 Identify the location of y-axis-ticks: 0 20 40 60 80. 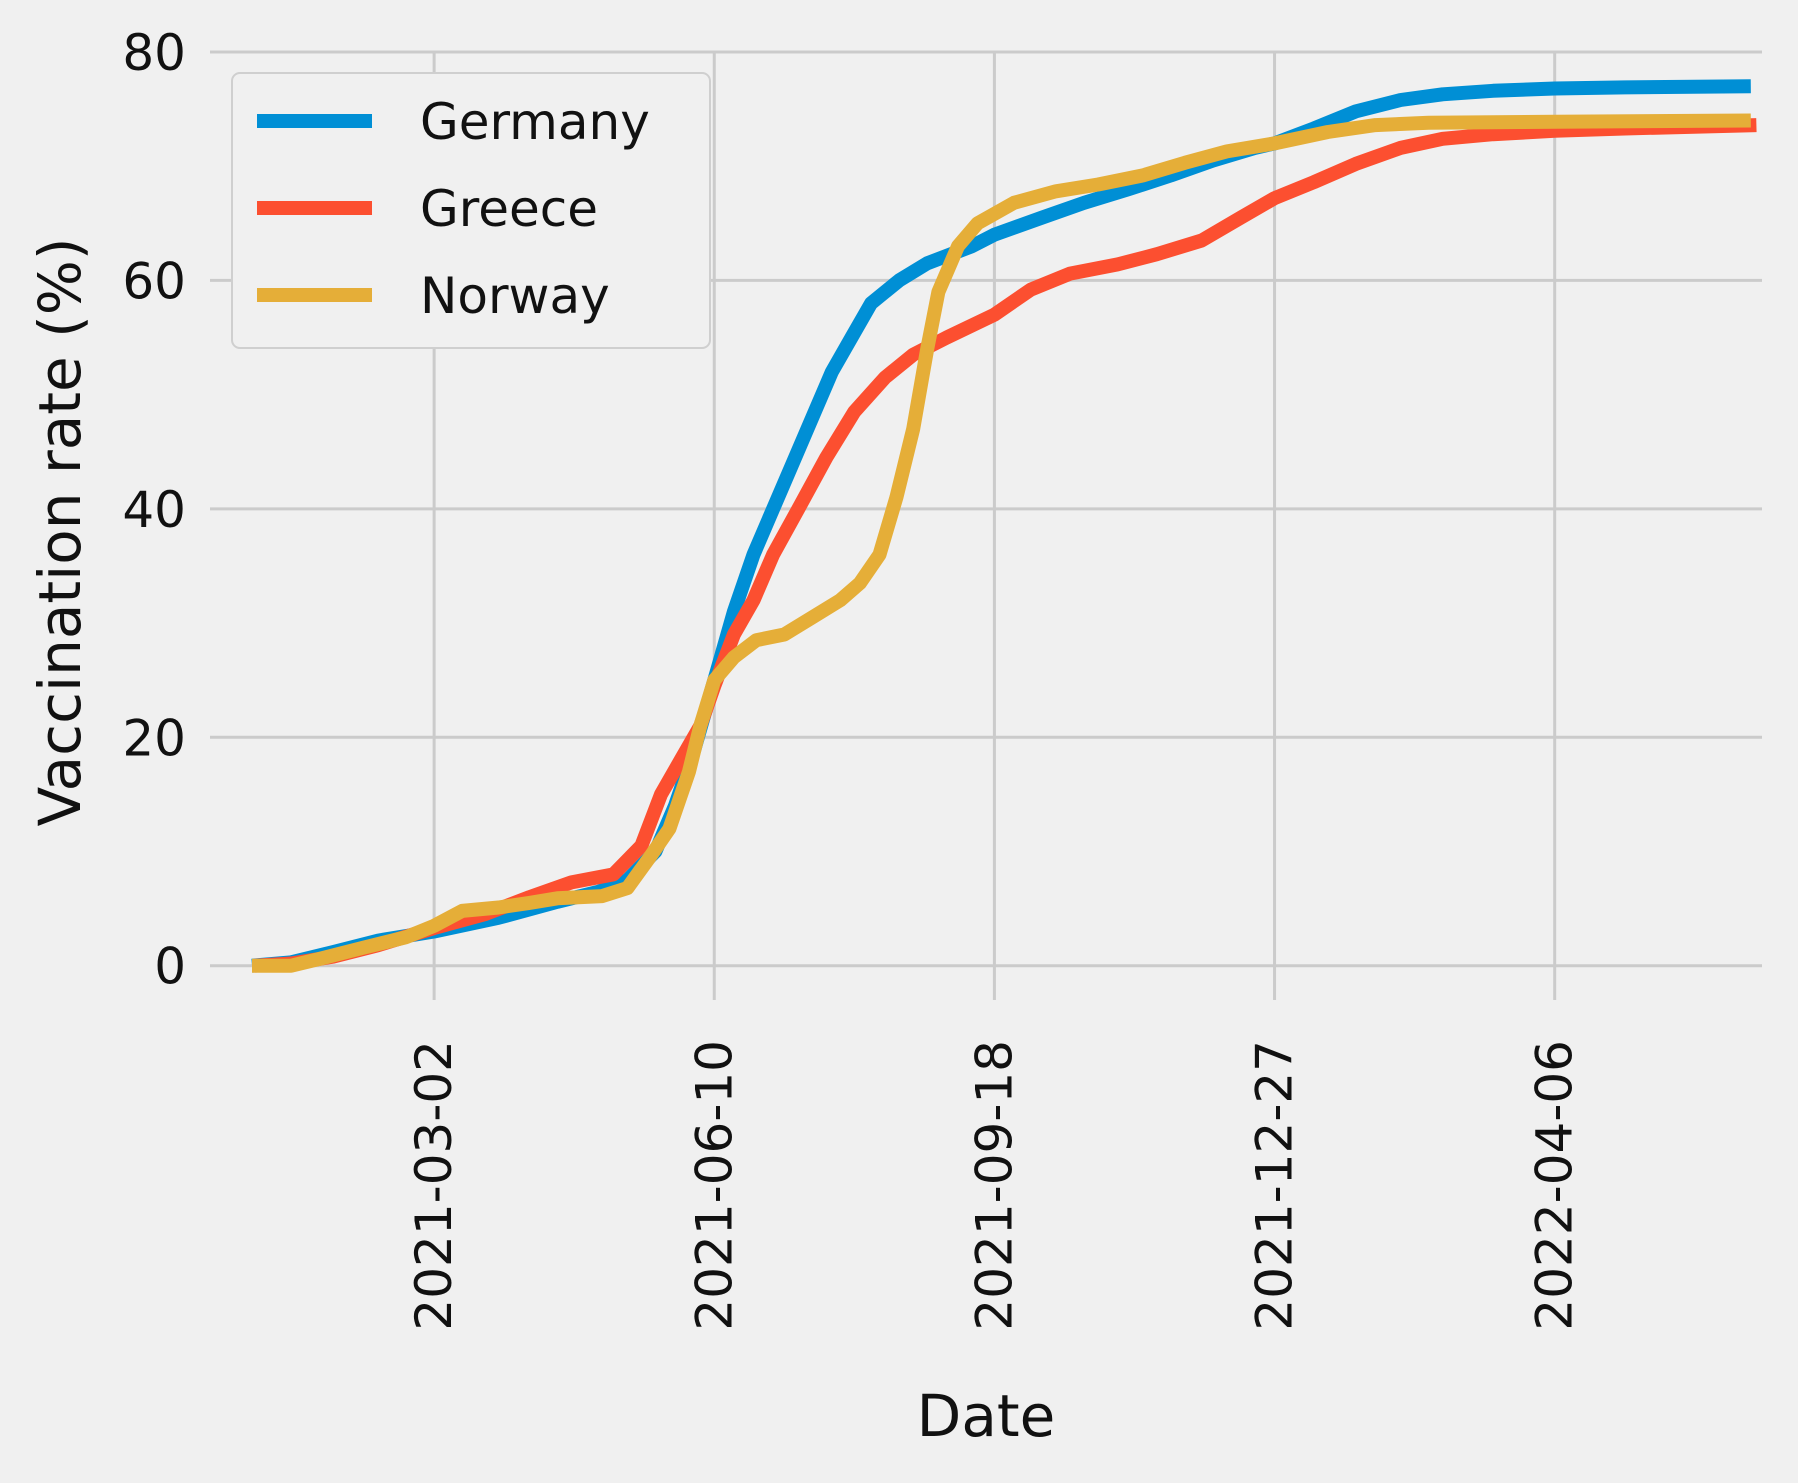
(154, 510).